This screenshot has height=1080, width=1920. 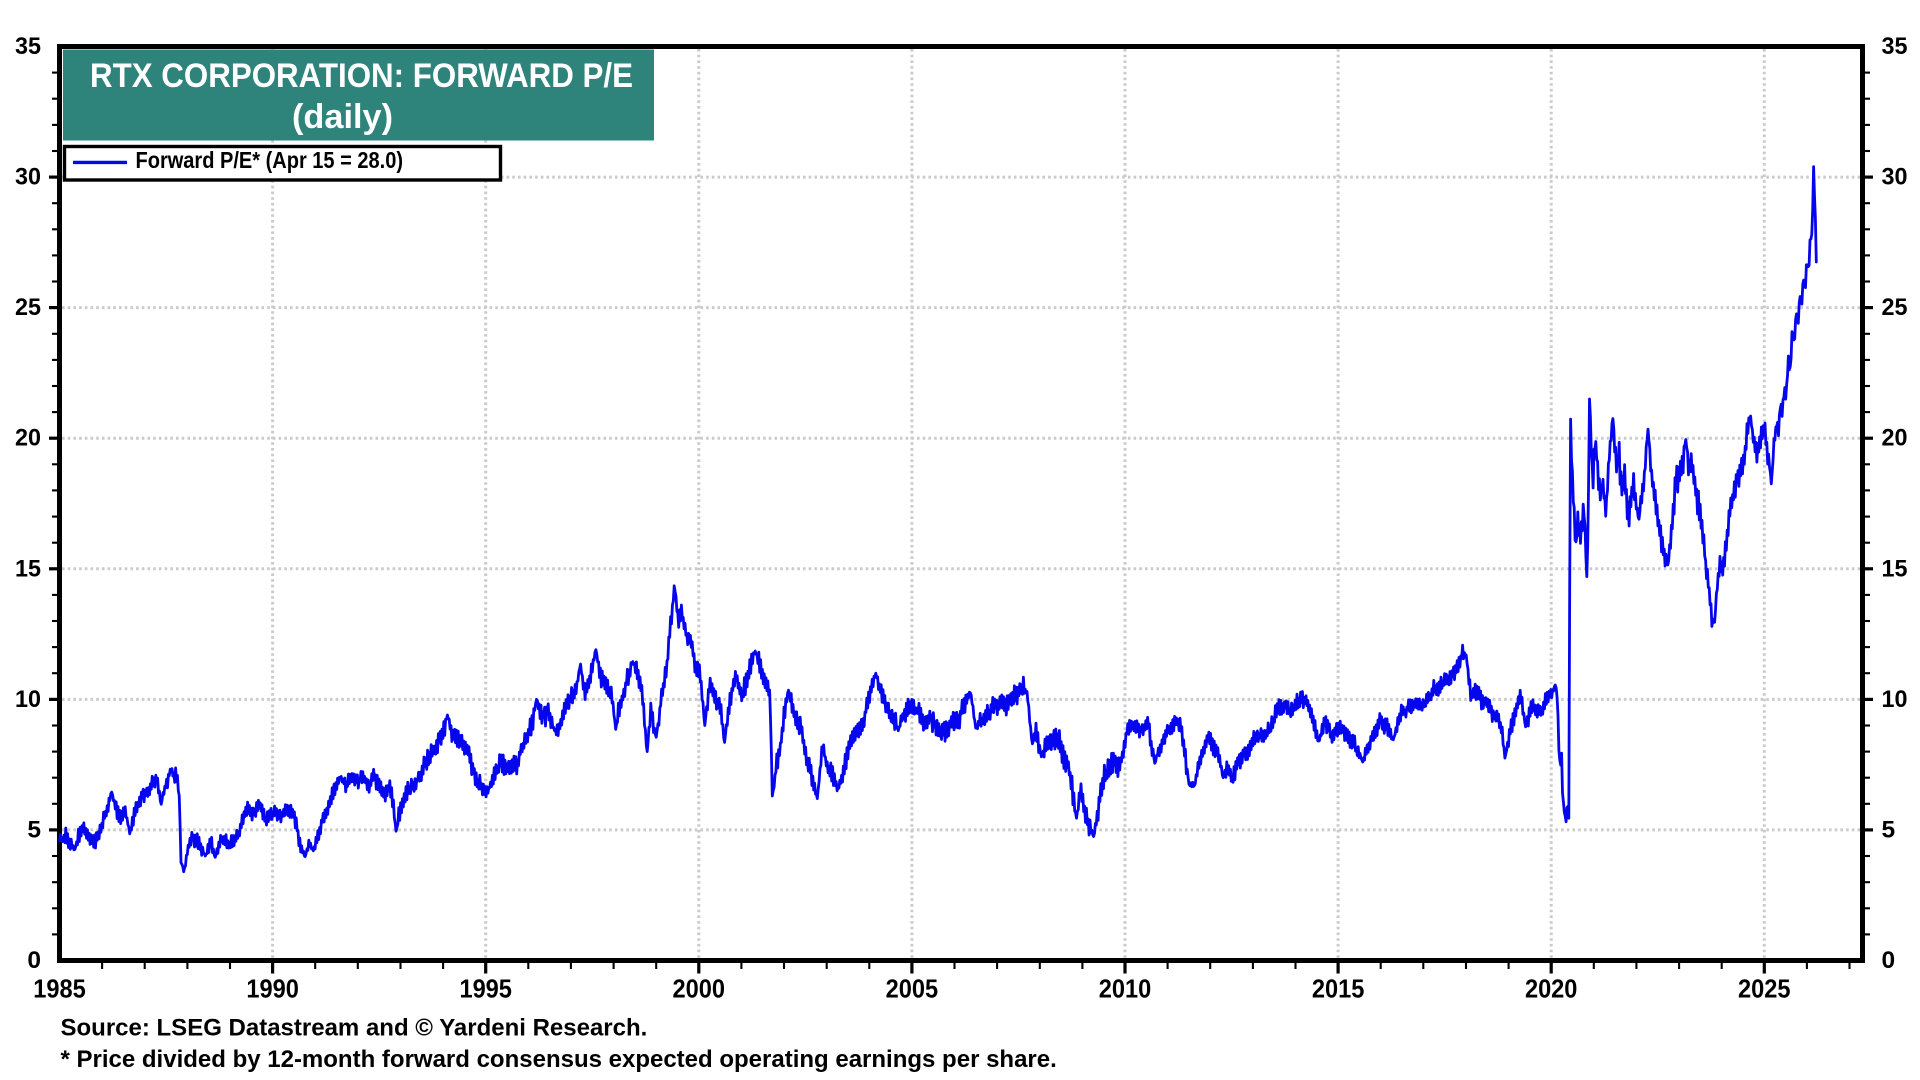 I want to click on svg-text: 1990, so click(x=272, y=989).